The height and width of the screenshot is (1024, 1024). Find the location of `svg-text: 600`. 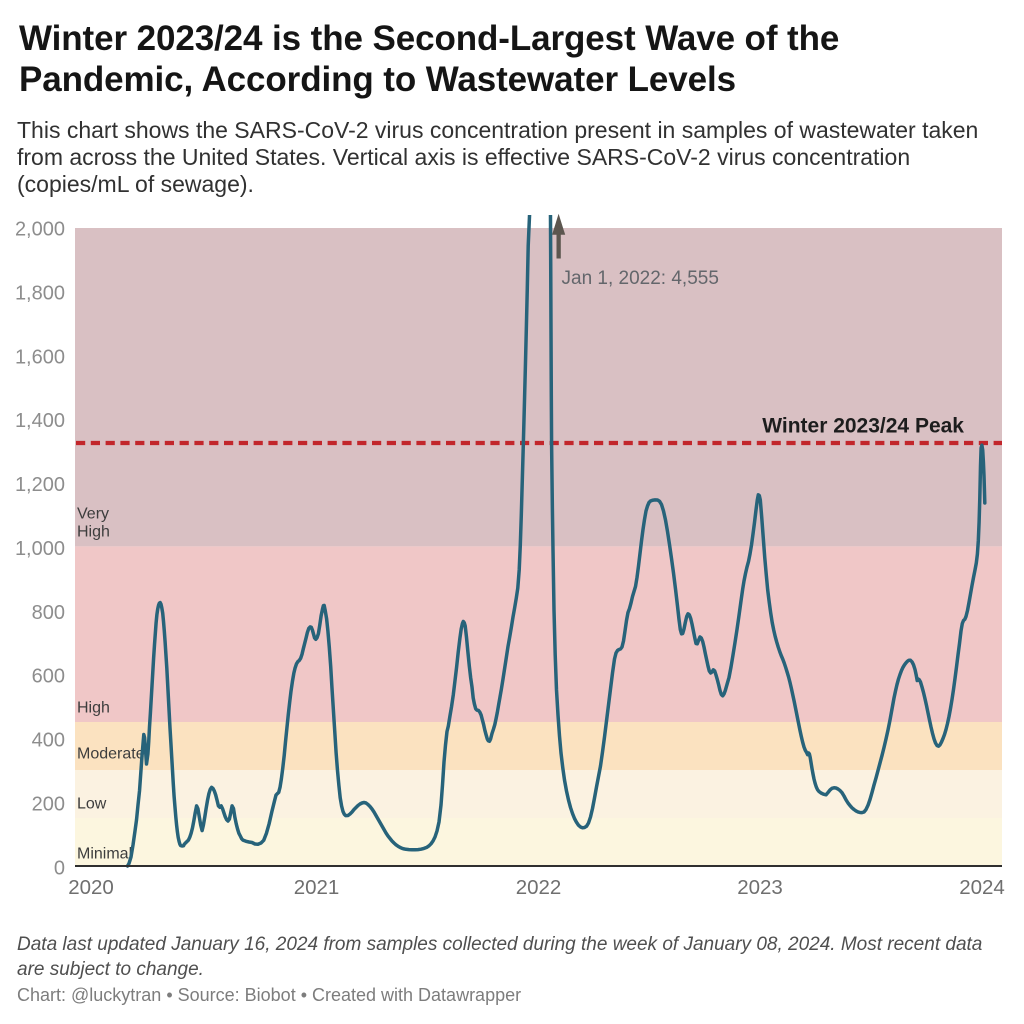

svg-text: 600 is located at coordinates (48, 677).